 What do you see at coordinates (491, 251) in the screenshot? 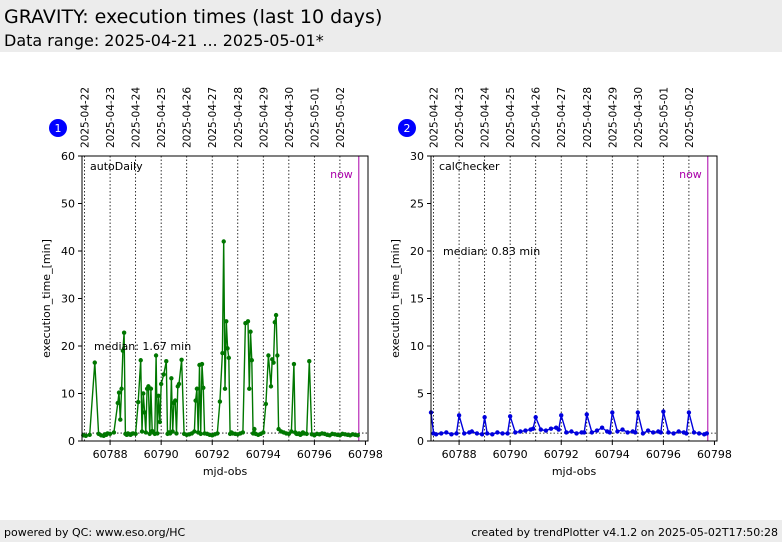
I see `median-label: median: 0.83 min` at bounding box center [491, 251].